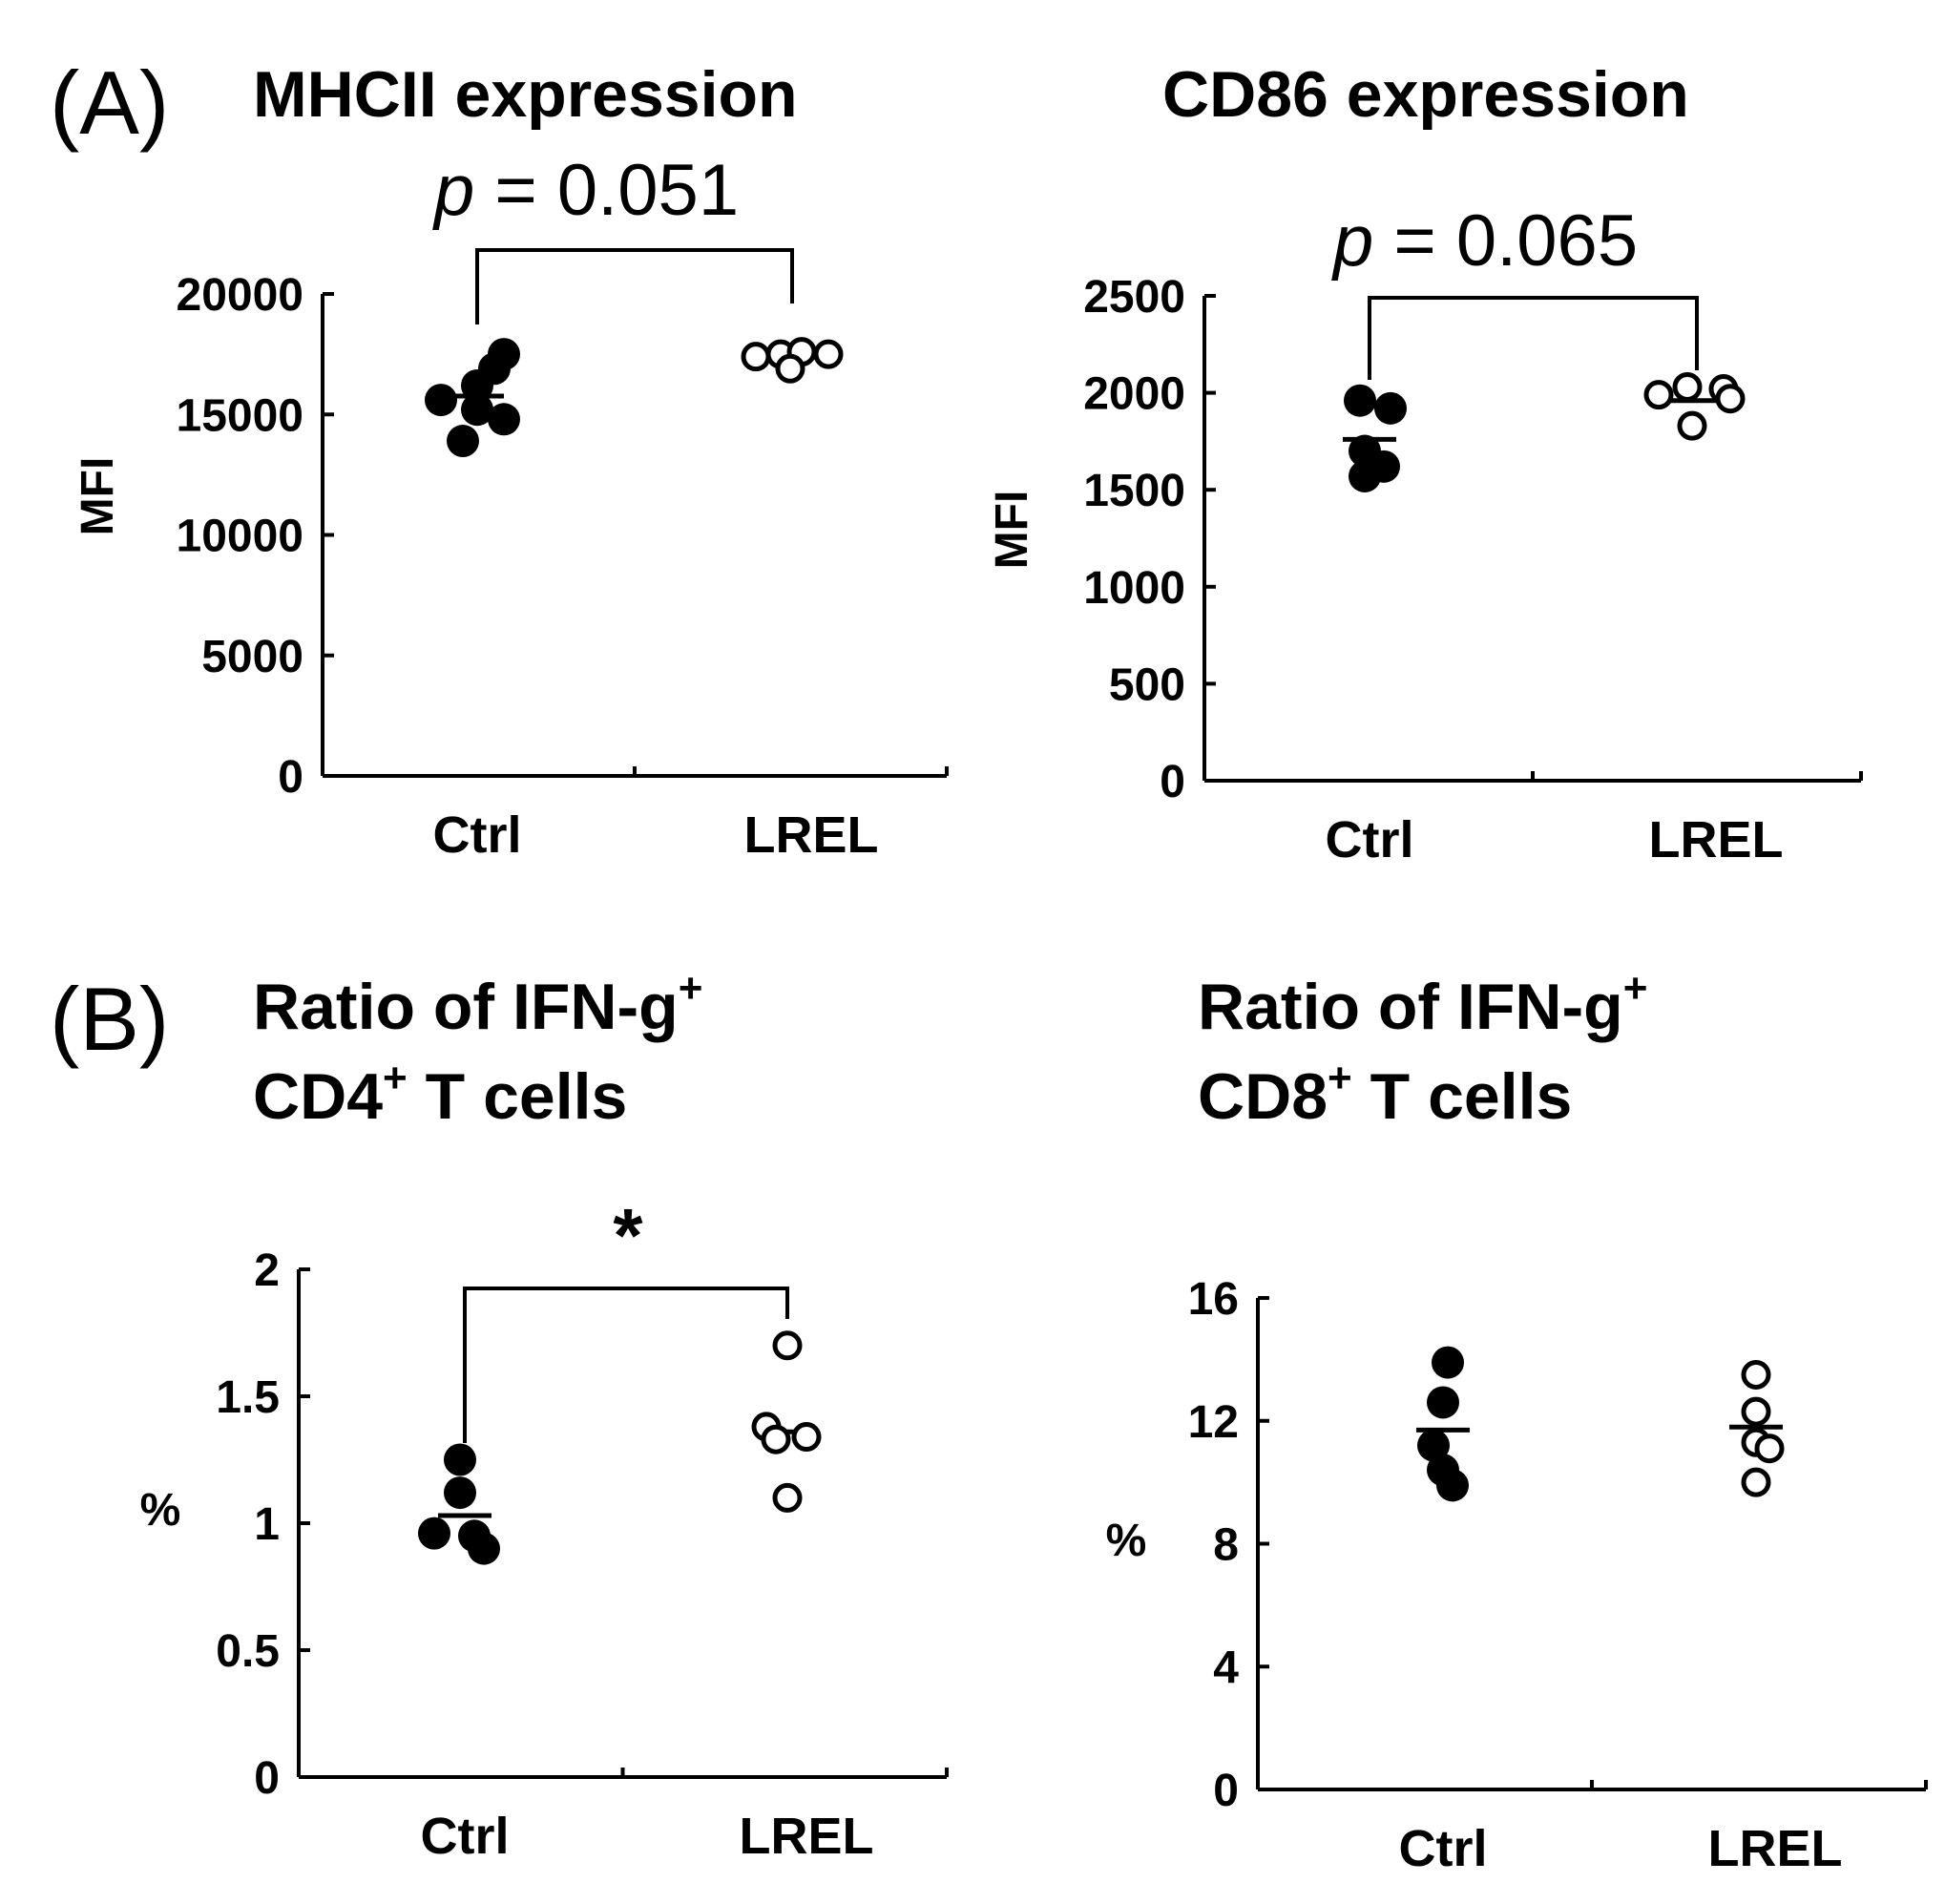  Describe the element at coordinates (1263, 1096) in the screenshot. I see `title-line2-main: CD8` at that location.